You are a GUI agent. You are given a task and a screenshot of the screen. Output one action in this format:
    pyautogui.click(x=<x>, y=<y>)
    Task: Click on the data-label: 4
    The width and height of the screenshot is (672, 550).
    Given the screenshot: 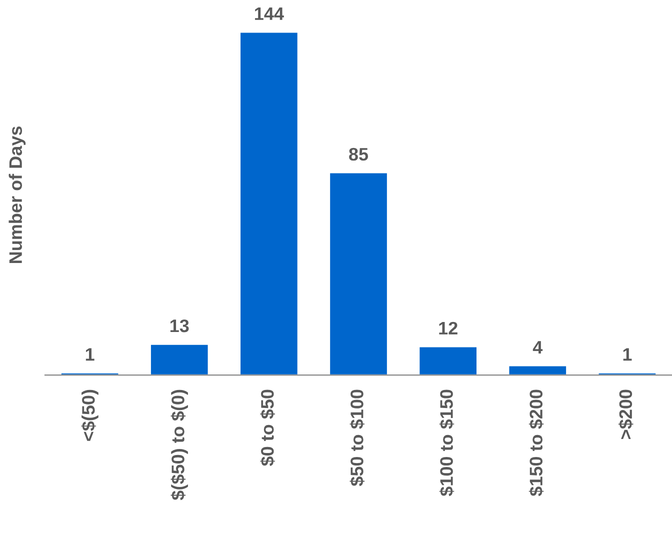 What is the action you would take?
    pyautogui.click(x=537, y=347)
    